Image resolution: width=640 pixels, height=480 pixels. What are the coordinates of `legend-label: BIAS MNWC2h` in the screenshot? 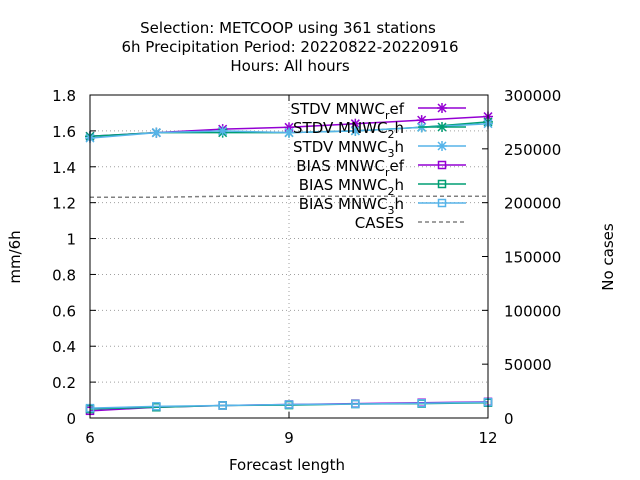 It's located at (351, 187).